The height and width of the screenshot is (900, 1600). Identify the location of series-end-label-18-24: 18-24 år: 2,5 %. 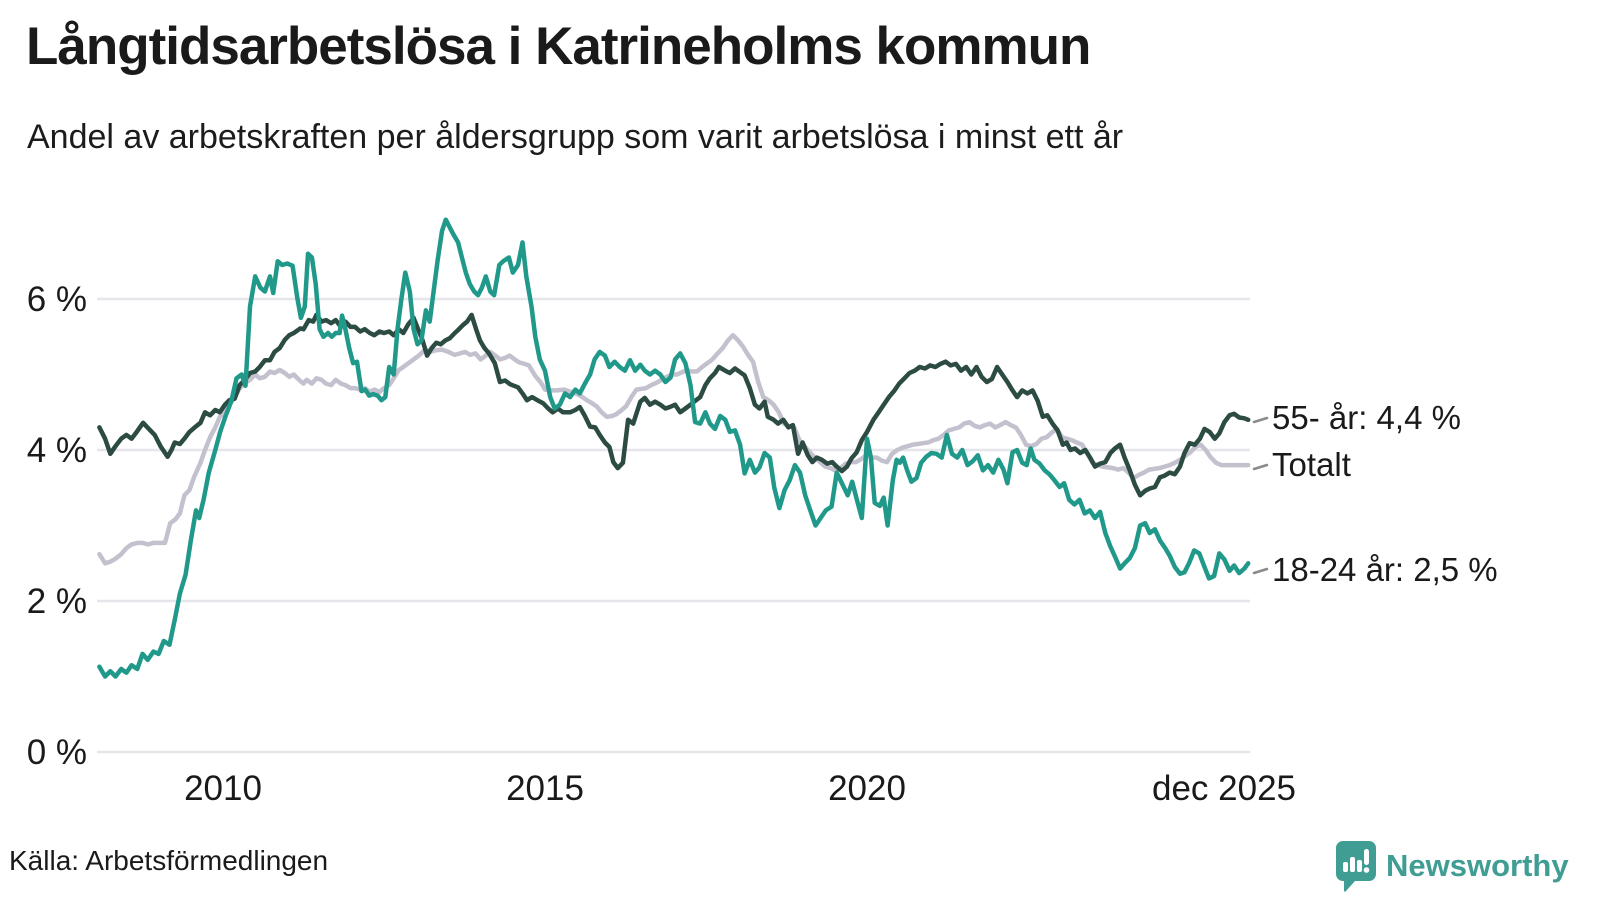
(1385, 569).